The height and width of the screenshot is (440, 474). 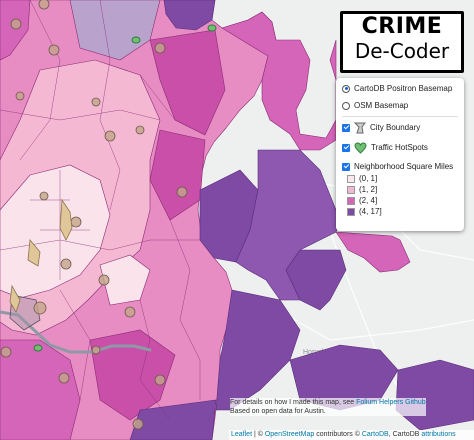 I want to click on legend-label: (0, 1], so click(x=368, y=178).